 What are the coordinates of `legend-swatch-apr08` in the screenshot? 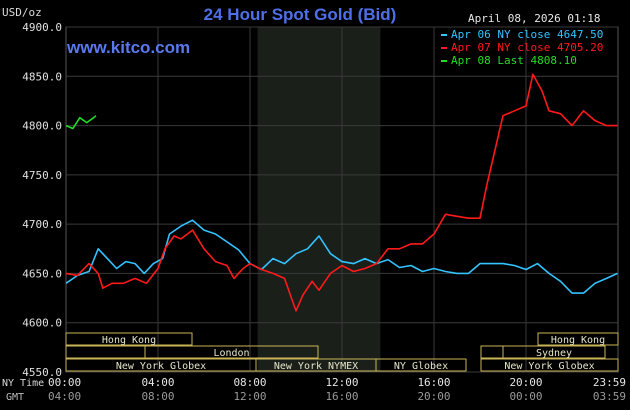 It's located at (444, 61).